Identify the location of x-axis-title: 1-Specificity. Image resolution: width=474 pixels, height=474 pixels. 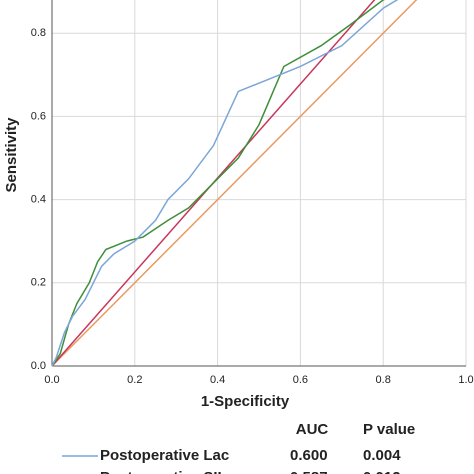
(245, 401).